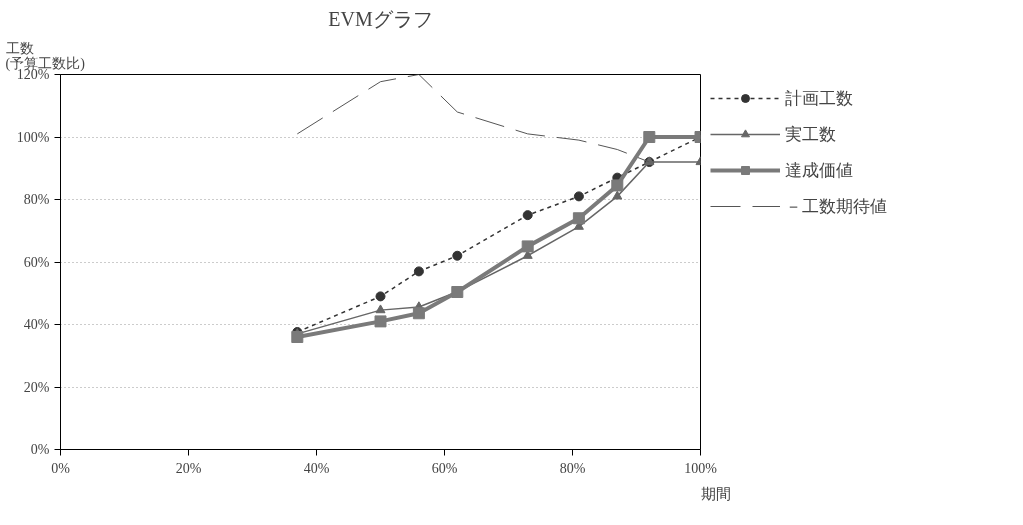 The image size is (1023, 525). Describe the element at coordinates (36, 387) in the screenshot. I see `y-tick-label: 20%` at that location.